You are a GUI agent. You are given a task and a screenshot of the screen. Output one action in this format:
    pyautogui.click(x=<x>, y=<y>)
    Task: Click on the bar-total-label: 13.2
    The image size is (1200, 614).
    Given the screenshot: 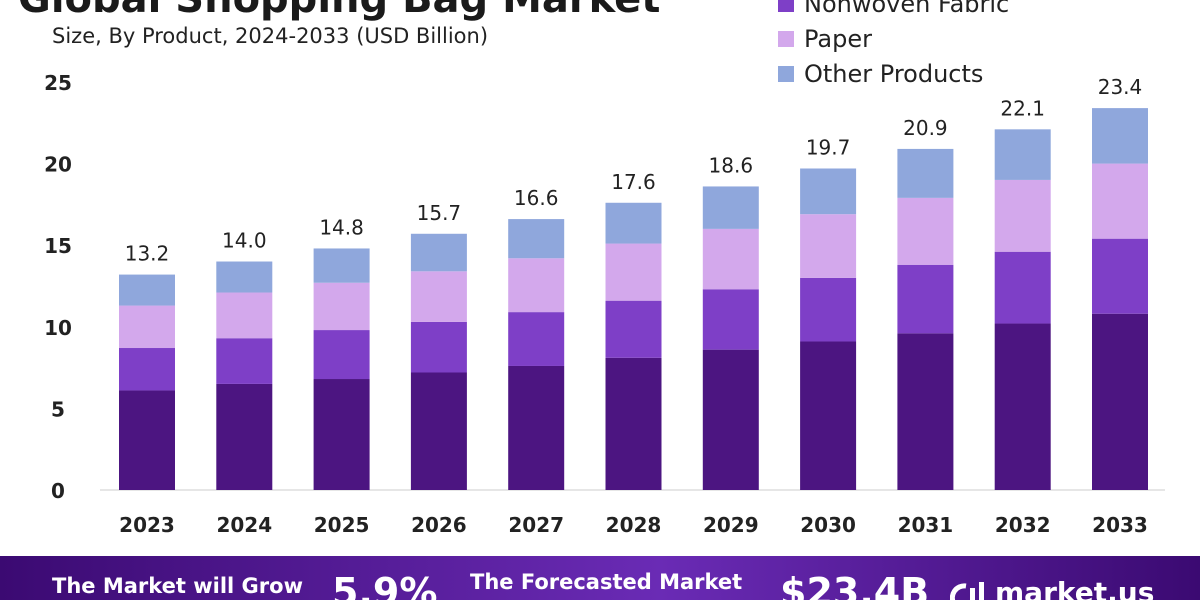 What is the action you would take?
    pyautogui.click(x=147, y=254)
    